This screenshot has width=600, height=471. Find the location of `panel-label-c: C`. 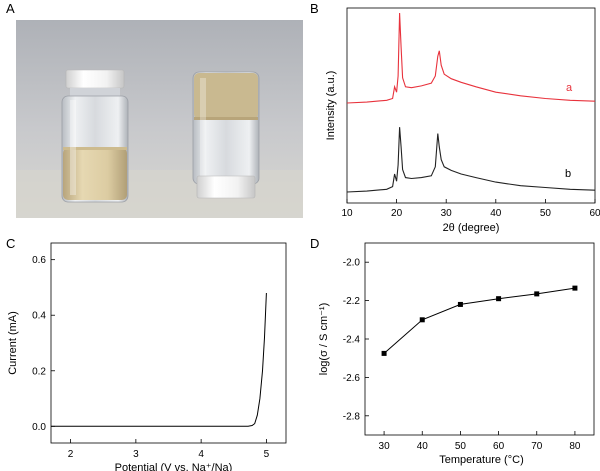

panel-label-c: C is located at coordinates (10, 243).